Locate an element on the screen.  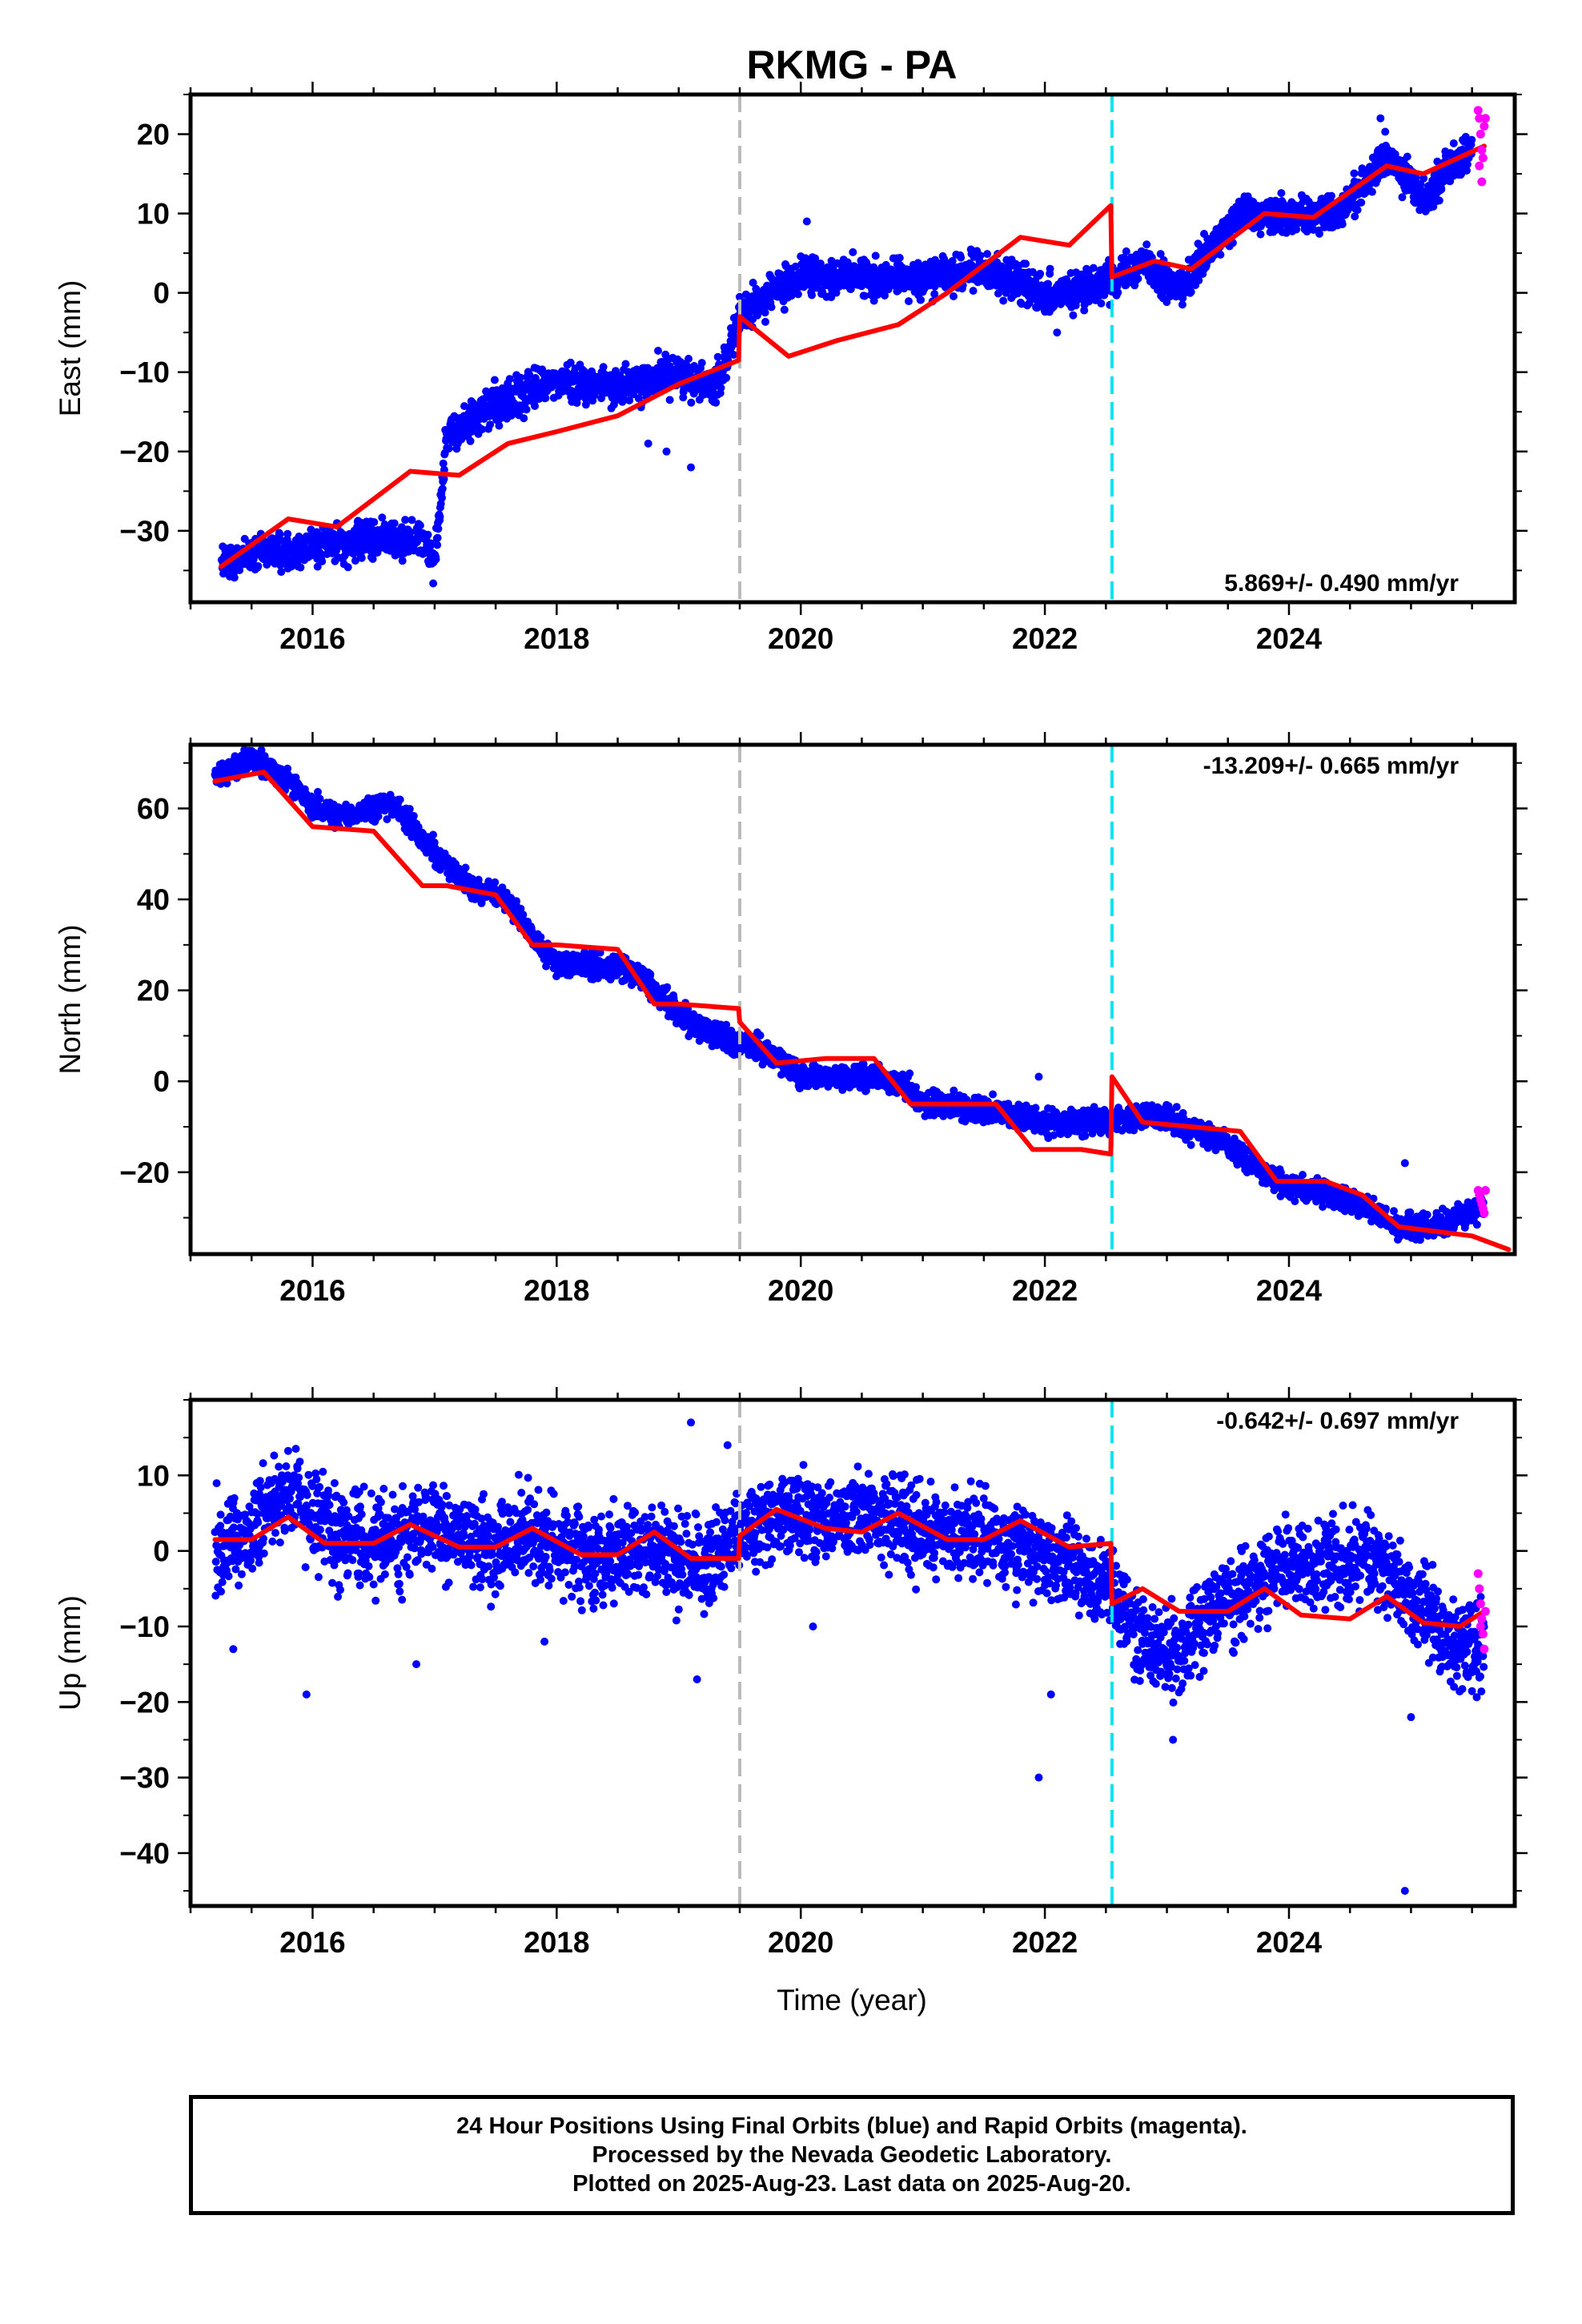
x-tick-label: 2018 is located at coordinates (556, 638).